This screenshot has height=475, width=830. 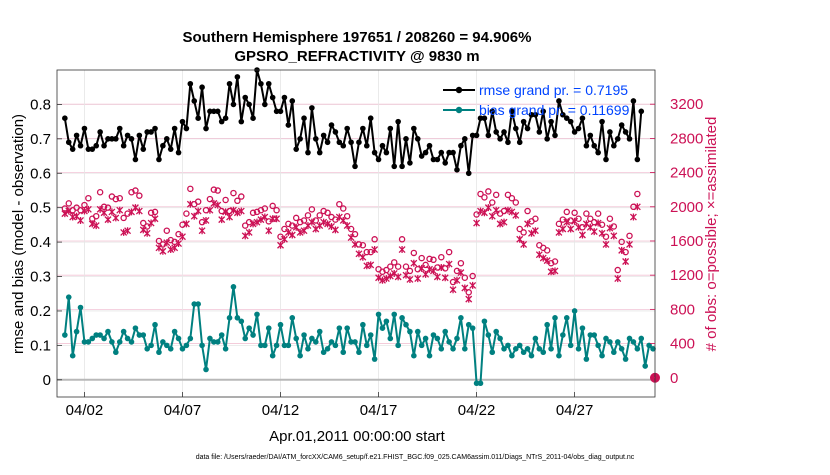 I want to click on y-left-tick-label: 0, so click(x=47, y=380).